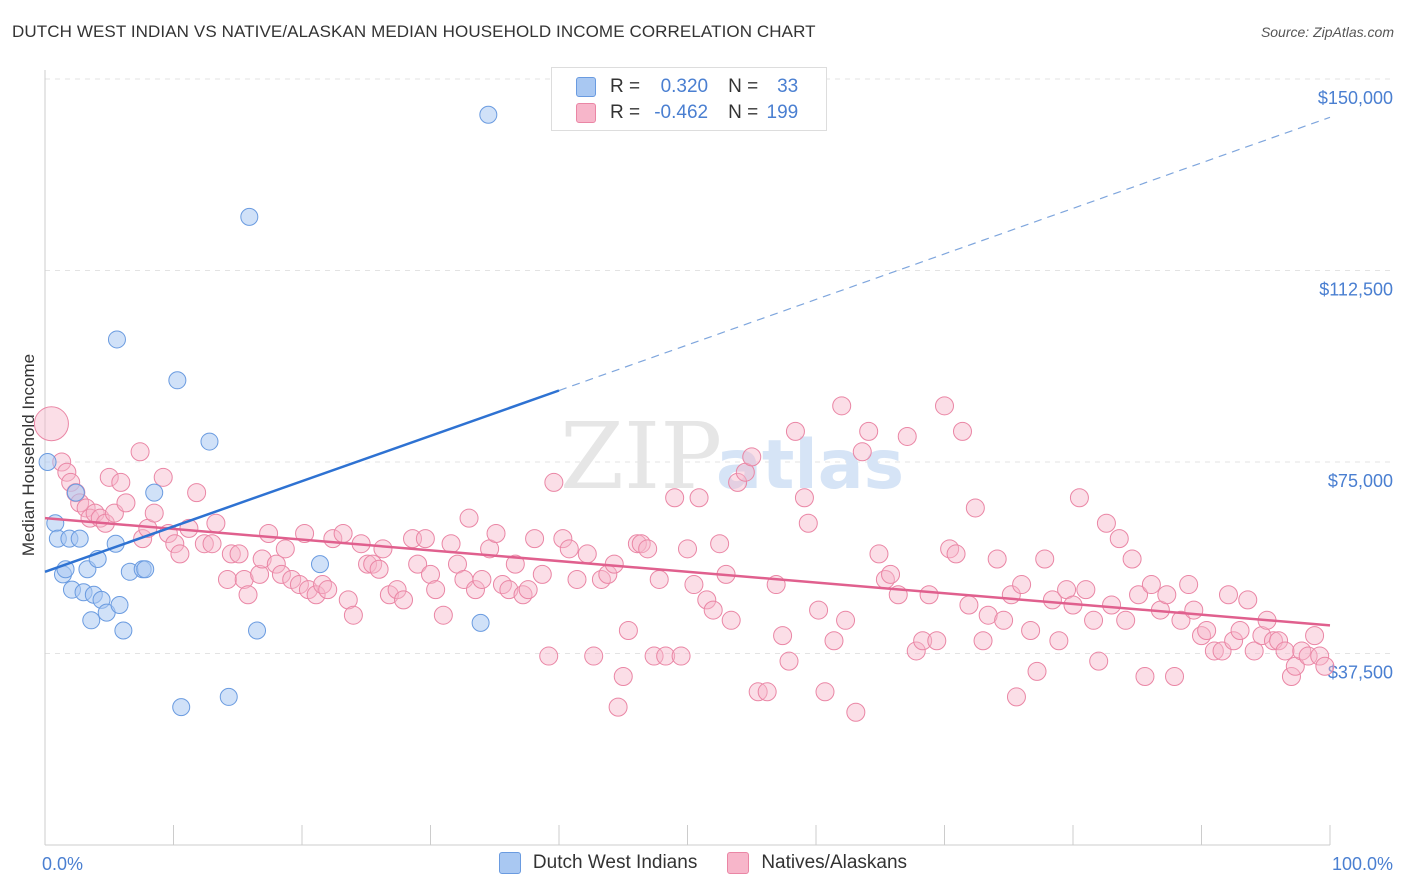 This screenshot has width=1406, height=892. What do you see at coordinates (1355, 385) in the screenshot?
I see `y-tick-labels: $37,500 $75,000 $112,500 $150,000` at bounding box center [1355, 385].